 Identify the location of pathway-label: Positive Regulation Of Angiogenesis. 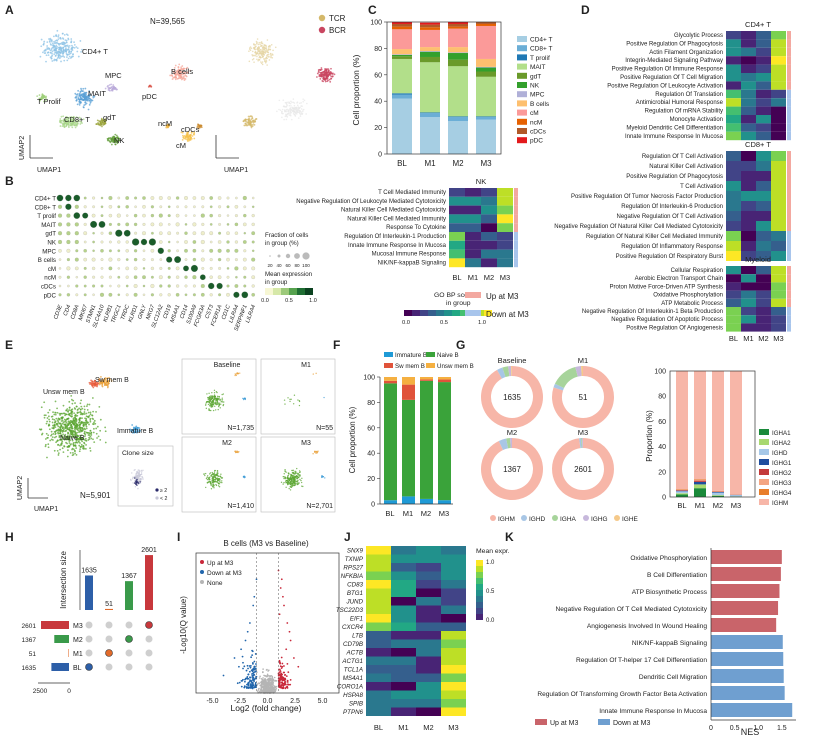
(674, 328).